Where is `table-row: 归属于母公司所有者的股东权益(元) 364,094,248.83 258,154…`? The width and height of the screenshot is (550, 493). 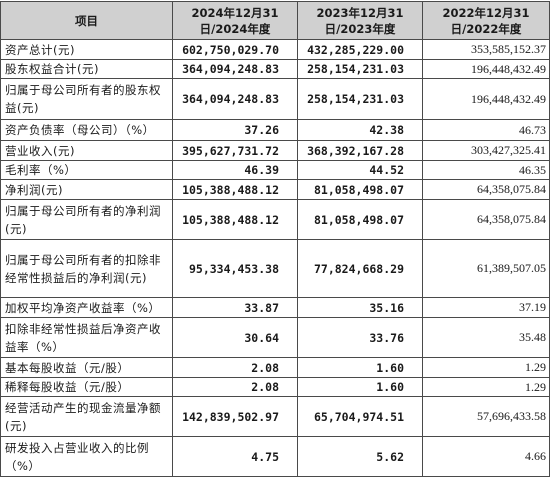
table-row: 归属于母公司所有者的股东权益(元) 364,094,248.83 258,154… is located at coordinates (275, 99).